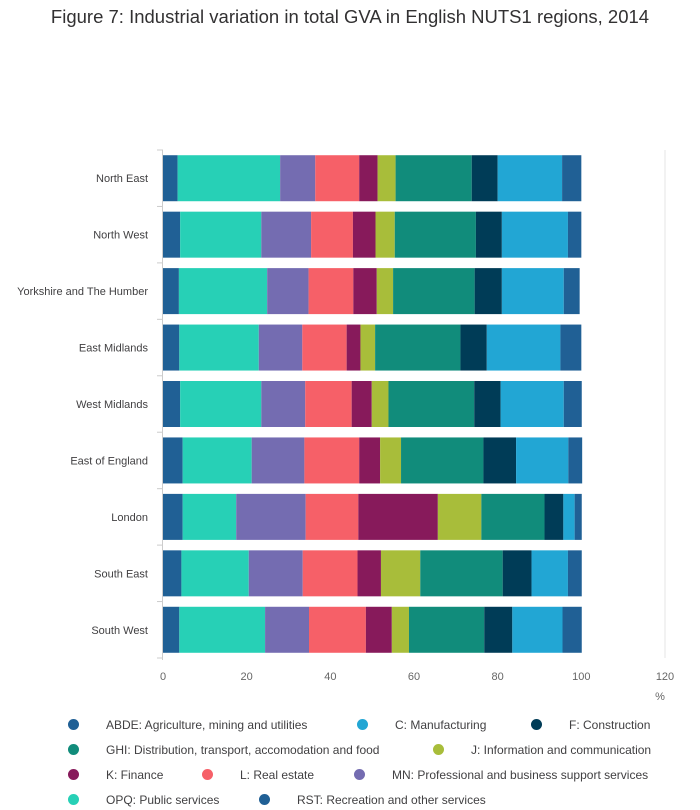 The width and height of the screenshot is (700, 810). What do you see at coordinates (498, 677) in the screenshot?
I see `x-tick-label: 80` at bounding box center [498, 677].